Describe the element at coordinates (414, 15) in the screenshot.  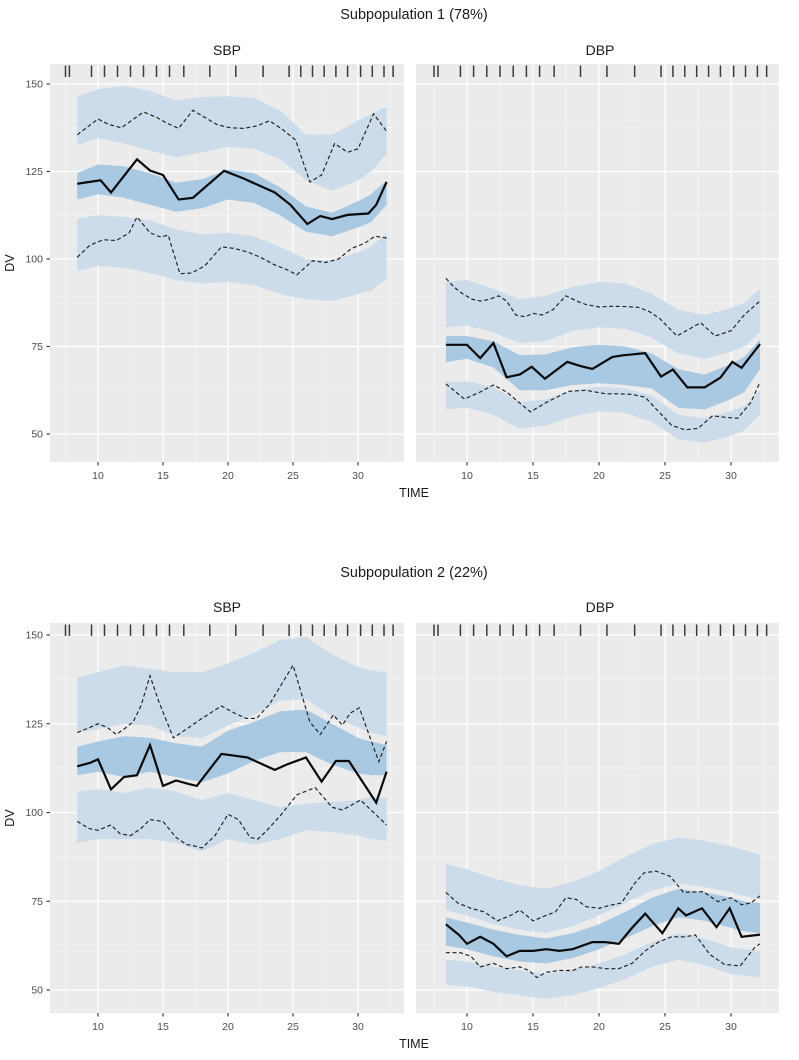
I see `figure-title: Subpopulation 1 (78%)` at that location.